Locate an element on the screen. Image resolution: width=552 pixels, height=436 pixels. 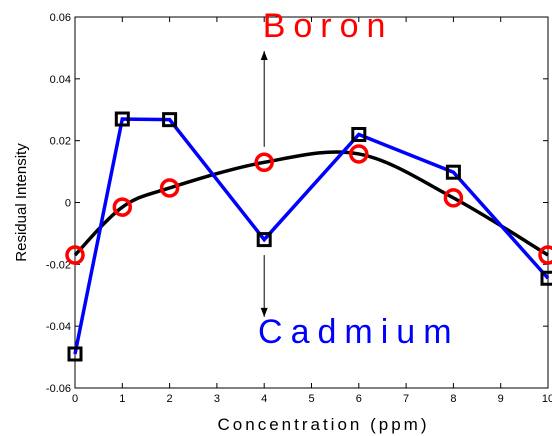
x-tick-label: 9 is located at coordinates (501, 399).